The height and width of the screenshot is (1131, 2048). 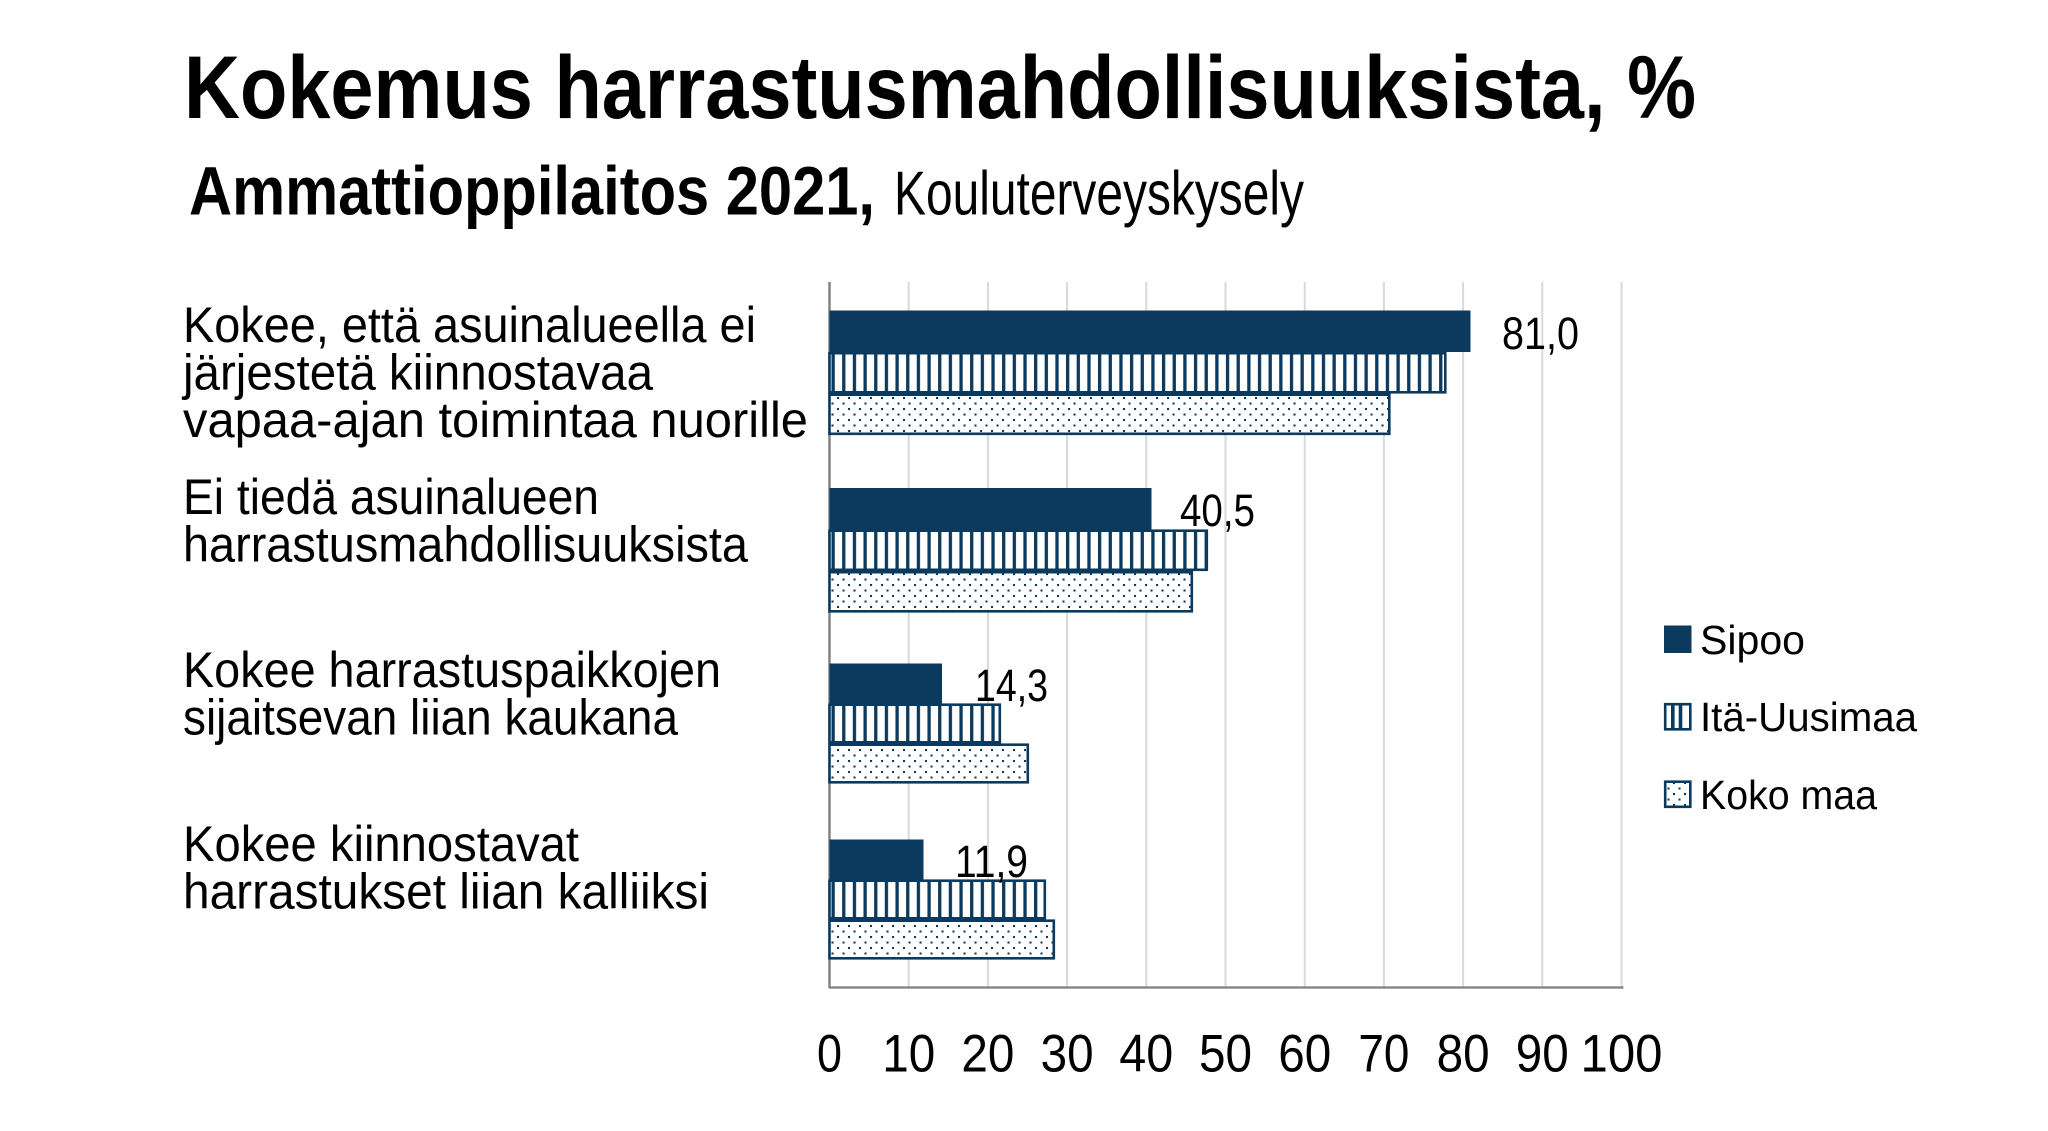 I want to click on svg-text: 10, so click(x=908, y=1054).